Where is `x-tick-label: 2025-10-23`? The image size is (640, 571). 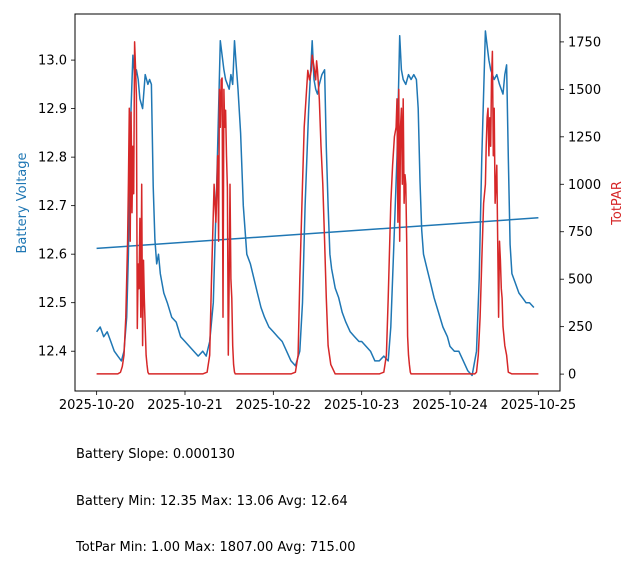 x-tick-label: 2025-10-23 is located at coordinates (362, 405).